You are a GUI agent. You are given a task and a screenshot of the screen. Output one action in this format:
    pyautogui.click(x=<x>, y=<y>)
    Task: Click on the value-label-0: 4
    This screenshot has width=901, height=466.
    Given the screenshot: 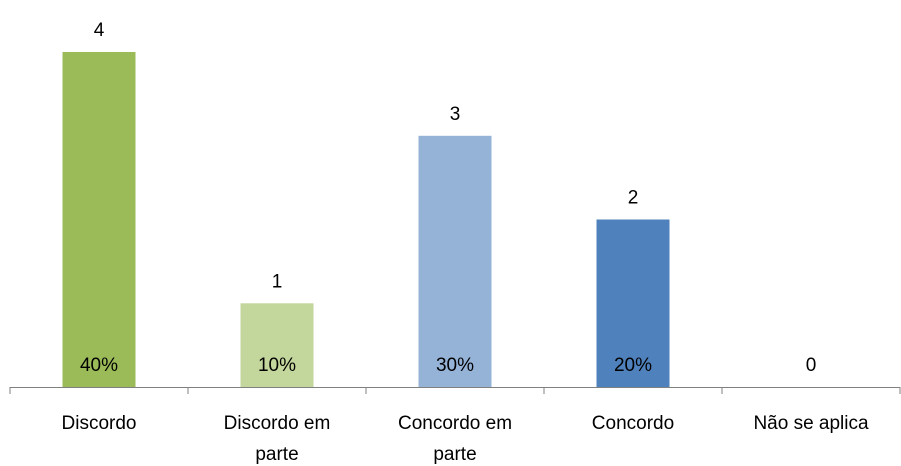 What is the action you would take?
    pyautogui.click(x=99, y=30)
    